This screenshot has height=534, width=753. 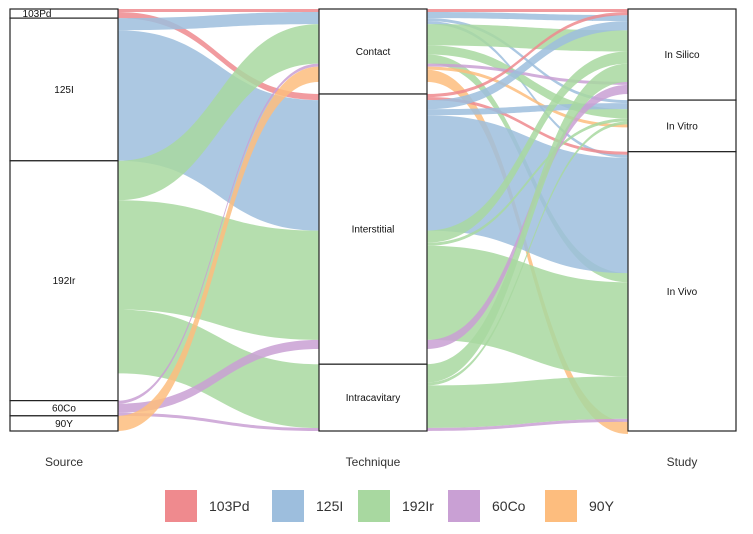 What do you see at coordinates (37, 14) in the screenshot?
I see `node-label-103pd: 103Pd` at bounding box center [37, 14].